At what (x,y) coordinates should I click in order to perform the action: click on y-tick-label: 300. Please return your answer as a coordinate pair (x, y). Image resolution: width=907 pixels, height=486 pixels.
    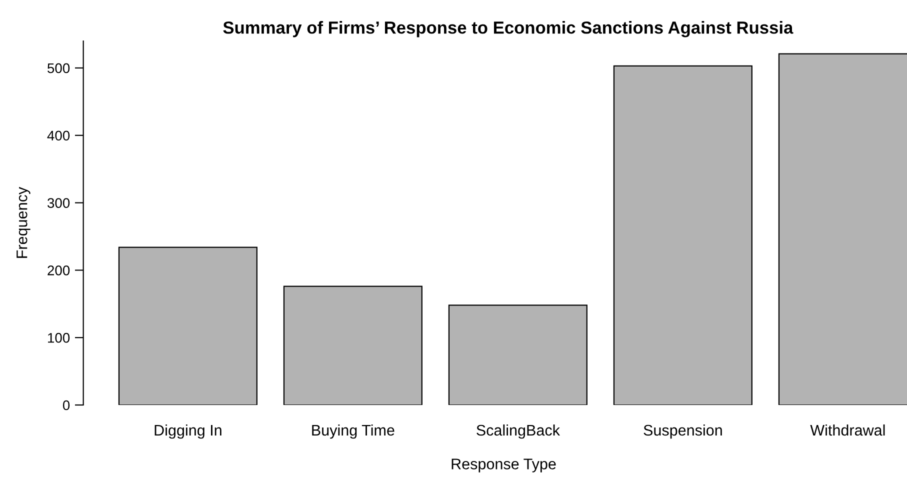
    Looking at the image, I should click on (59, 203).